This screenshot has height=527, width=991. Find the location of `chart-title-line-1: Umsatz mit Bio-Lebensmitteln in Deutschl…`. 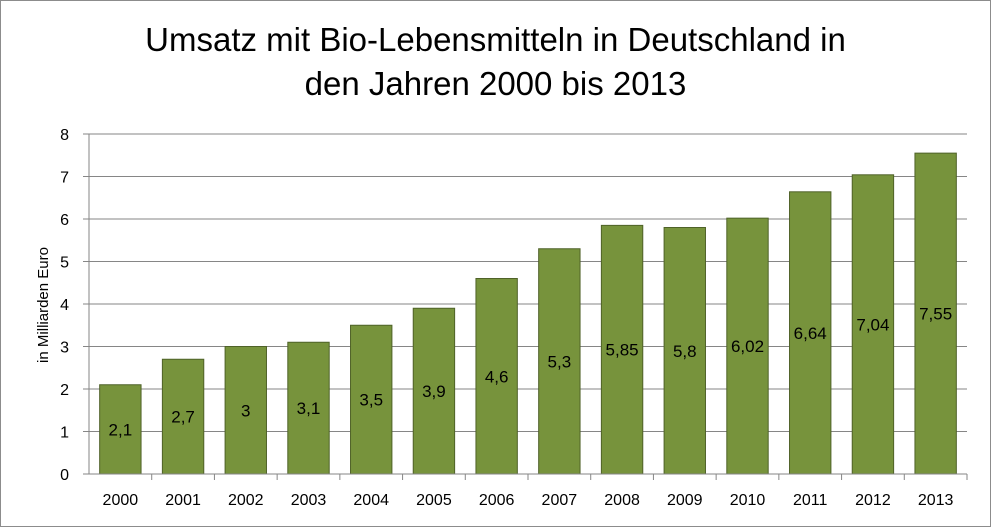

chart-title-line-1: Umsatz mit Bio-Lebensmitteln in Deutschl… is located at coordinates (495, 39).